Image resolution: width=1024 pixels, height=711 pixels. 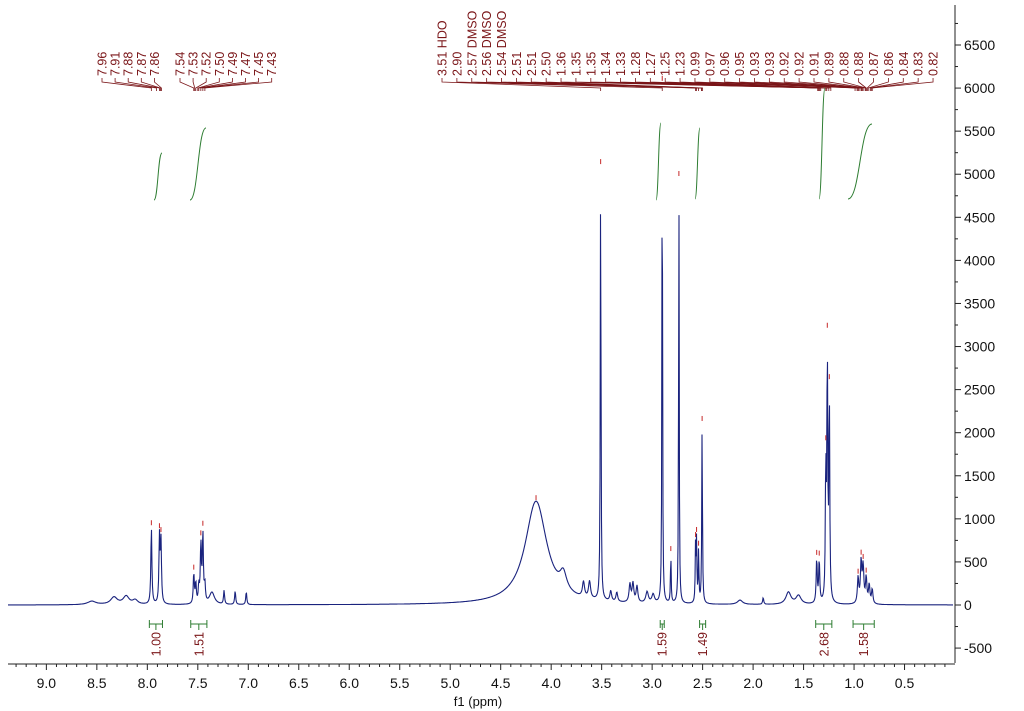 What do you see at coordinates (532, 64) in the screenshot?
I see `peak-label: 2.51` at bounding box center [532, 64].